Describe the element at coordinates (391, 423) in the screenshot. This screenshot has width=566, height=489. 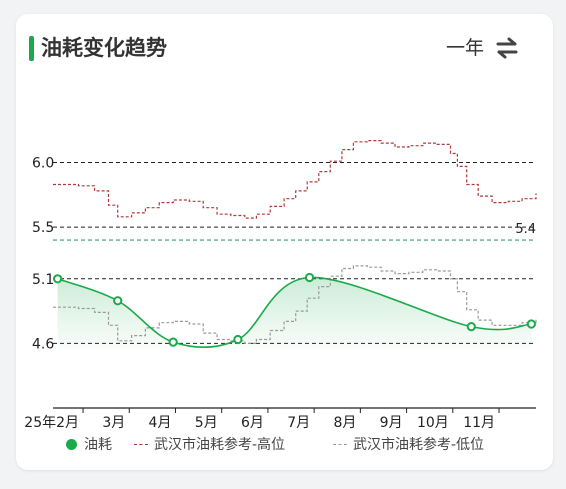
I see `x-tick-label: 9月` at that location.